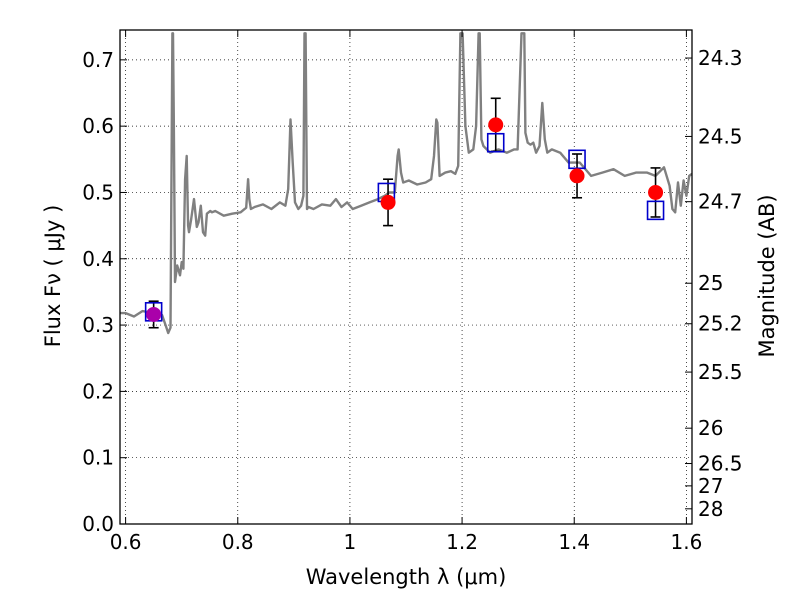 Image resolution: width=800 pixels, height=600 pixels. I want to click on x-tick-label: 0.6, so click(126, 542).